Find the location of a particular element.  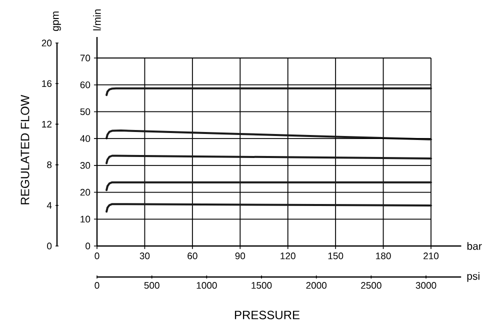

text: PRESSURE is located at coordinates (267, 315).